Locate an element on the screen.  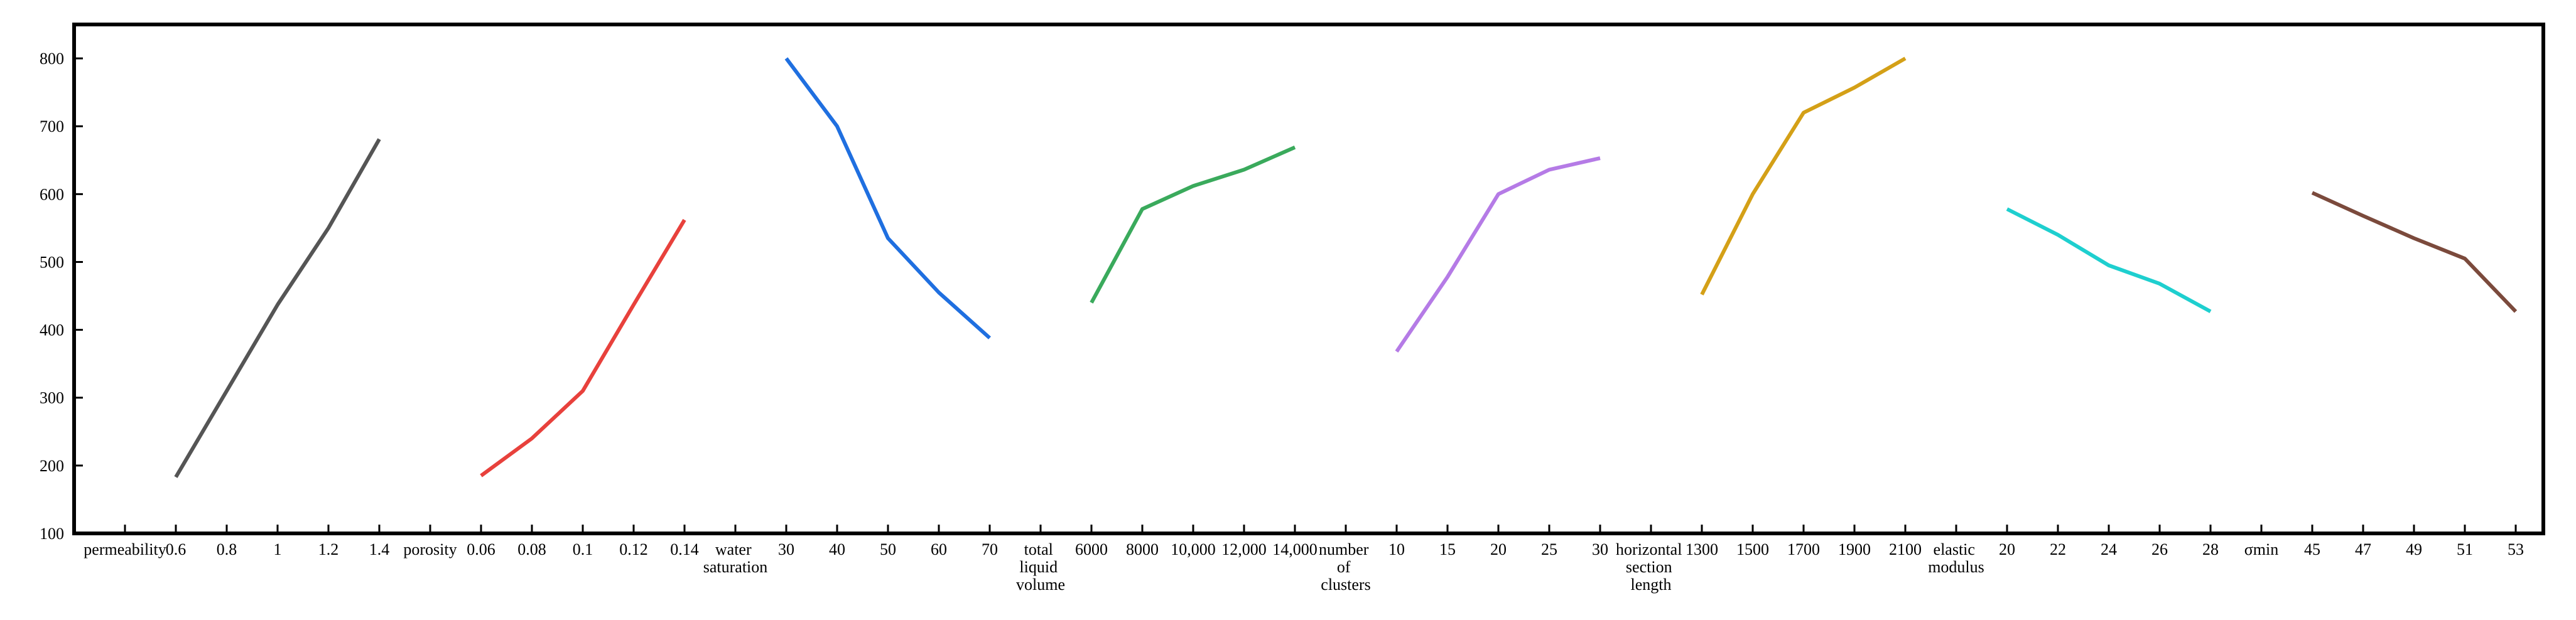
x-tick-label: 45 is located at coordinates (2312, 549).